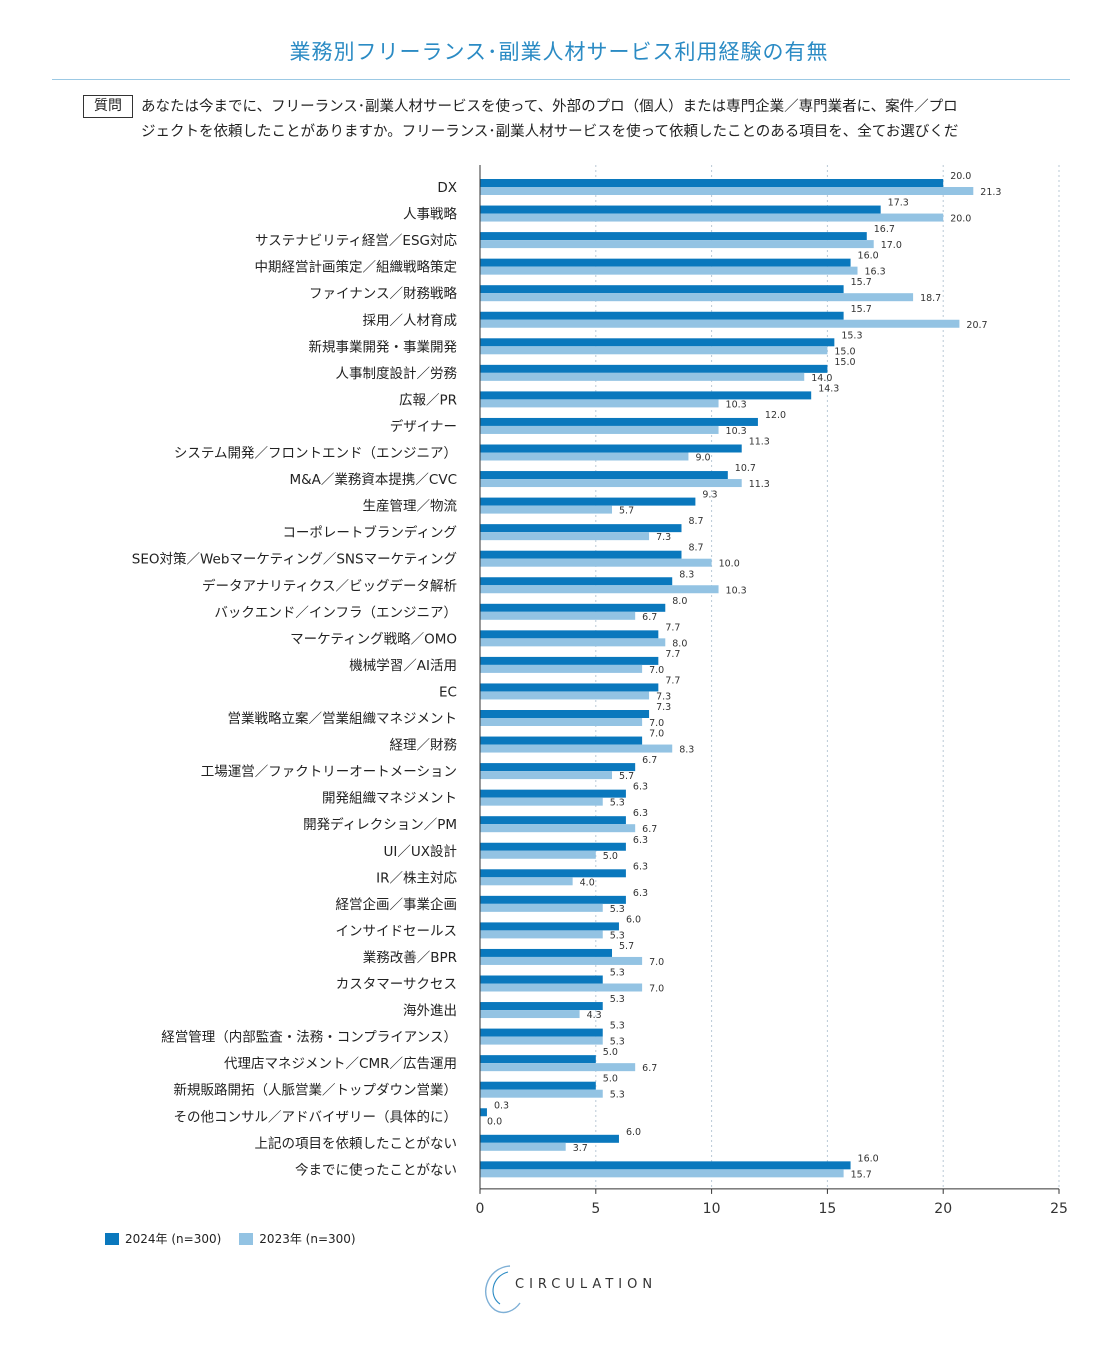 The height and width of the screenshot is (1350, 1118). Describe the element at coordinates (709, 495) in the screenshot. I see `data-label-2024: 9.3` at that location.